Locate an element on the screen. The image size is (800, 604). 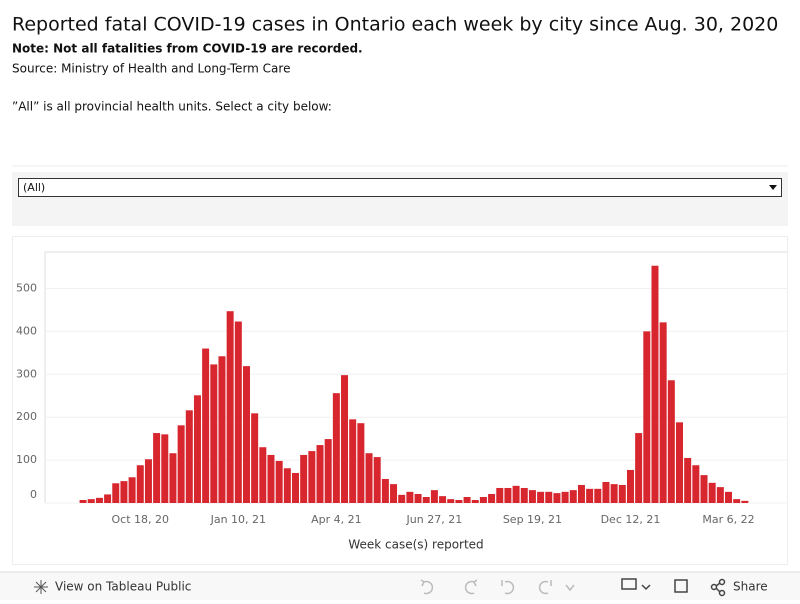
x-axis-label: Week case(s) reported is located at coordinates (415, 545).